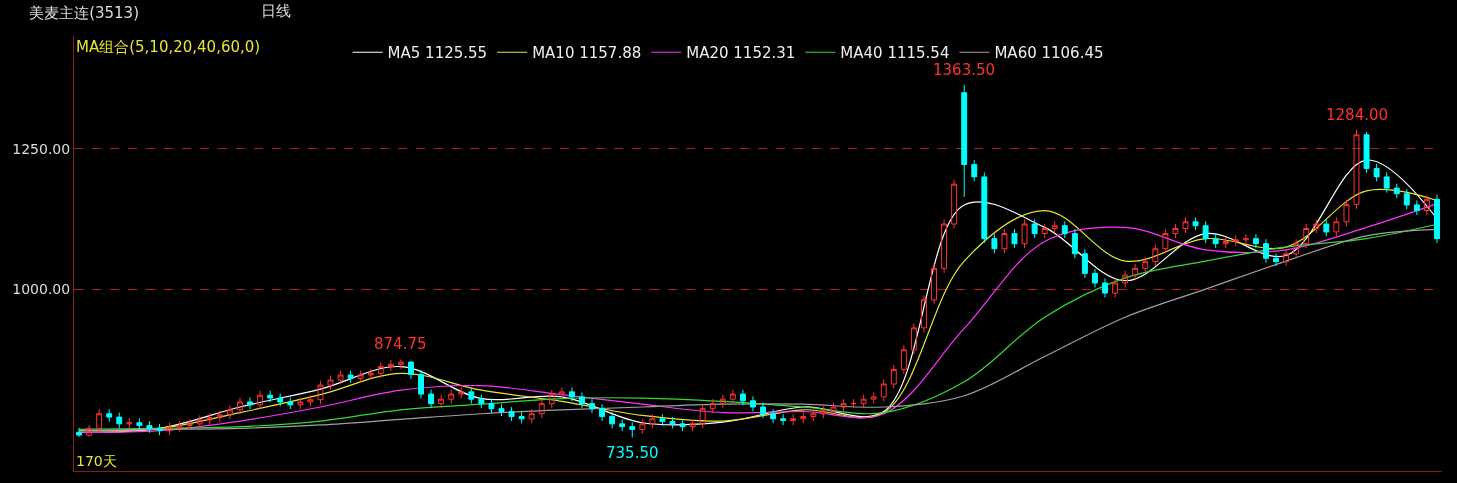  Describe the element at coordinates (964, 70) in the screenshot. I see `annotation: 1363.50` at that location.